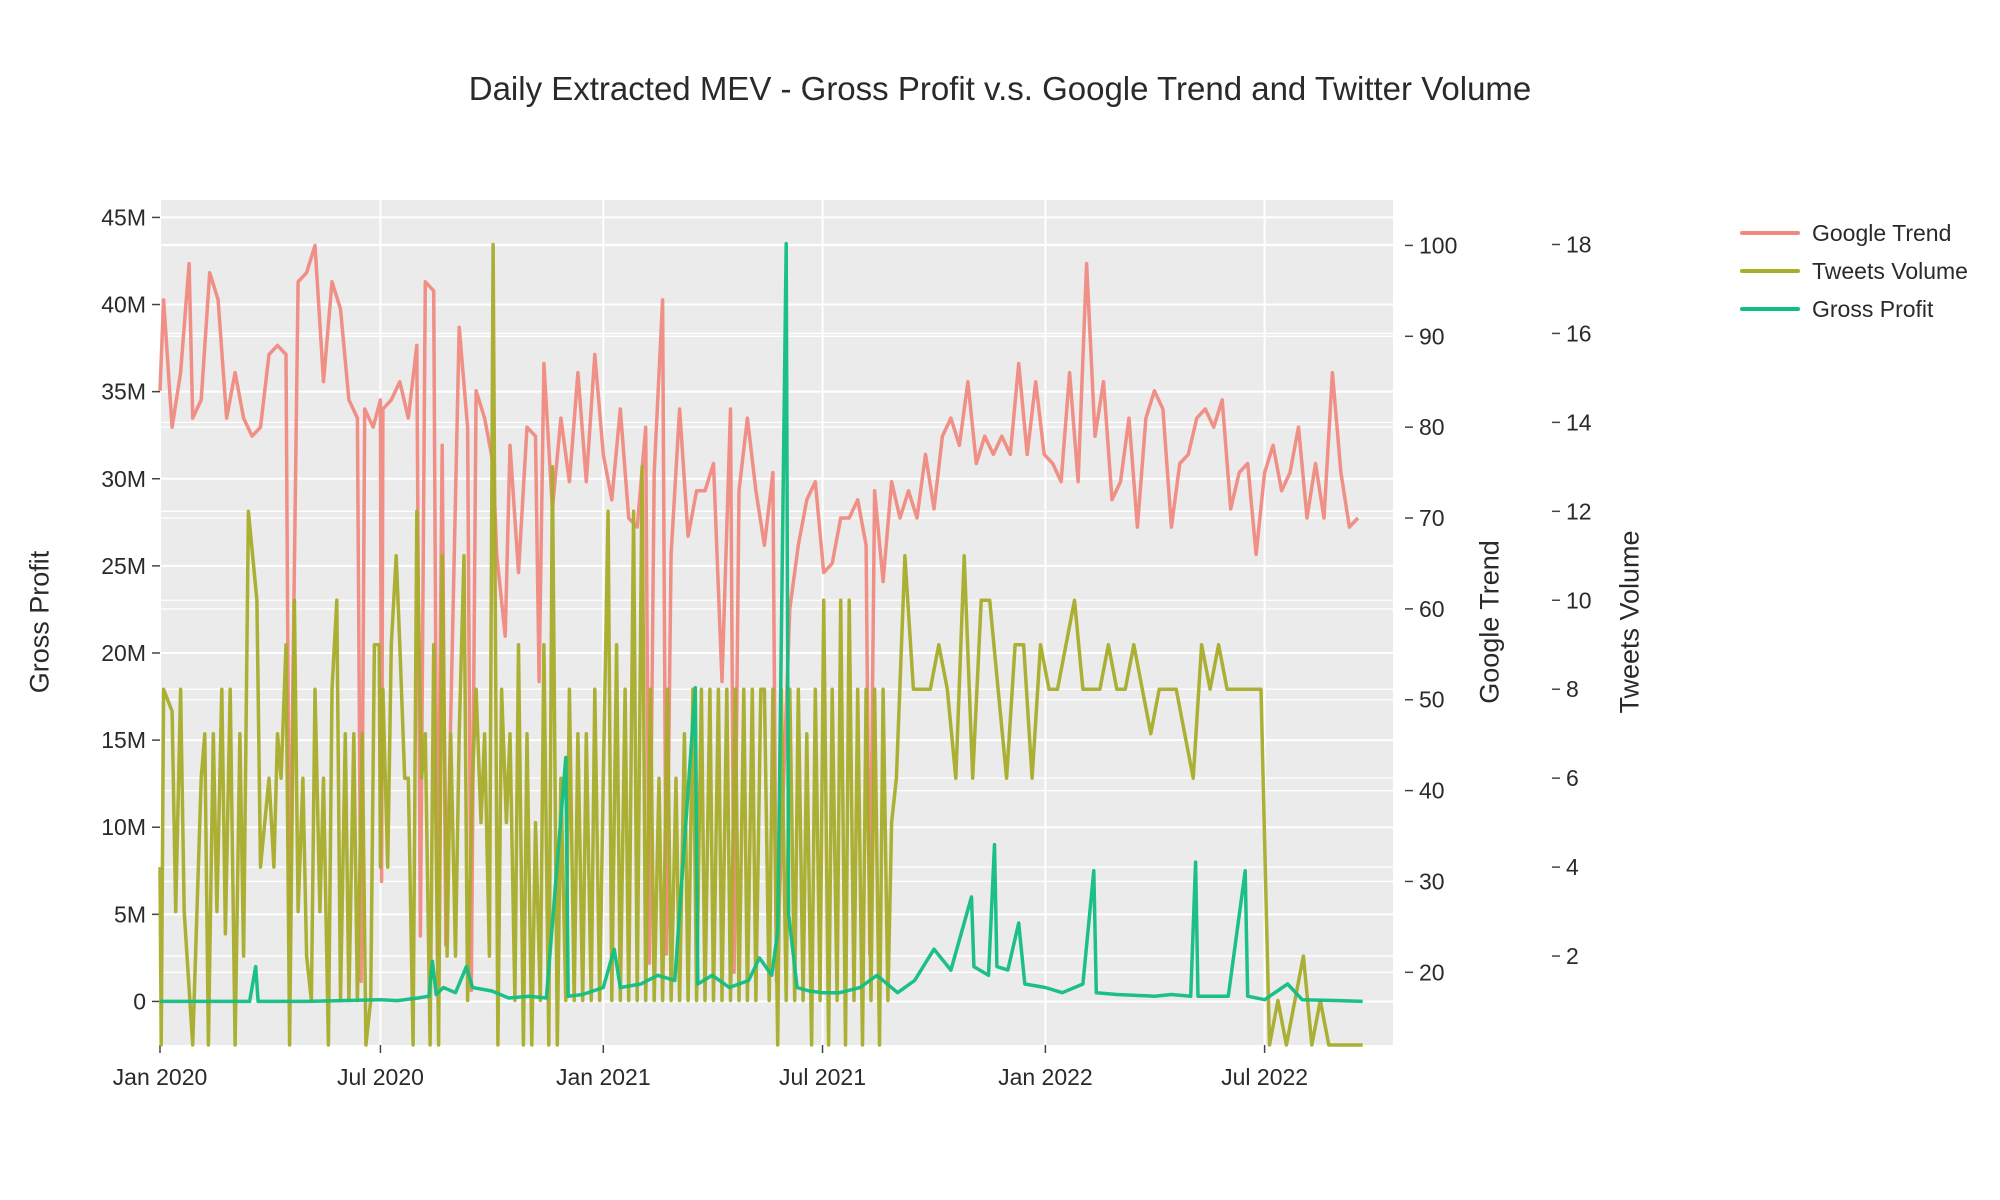  Describe the element at coordinates (822, 1077) in the screenshot. I see `x-tick-label: Jul 2021` at that location.